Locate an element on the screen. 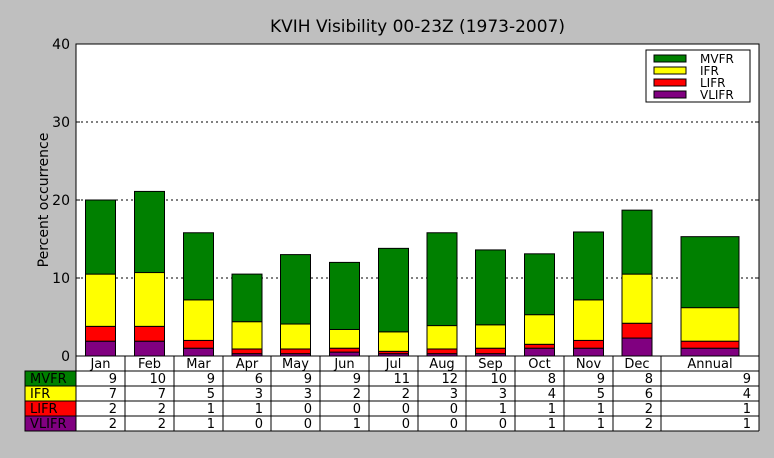  bar-mvfr-oct is located at coordinates (539, 284).